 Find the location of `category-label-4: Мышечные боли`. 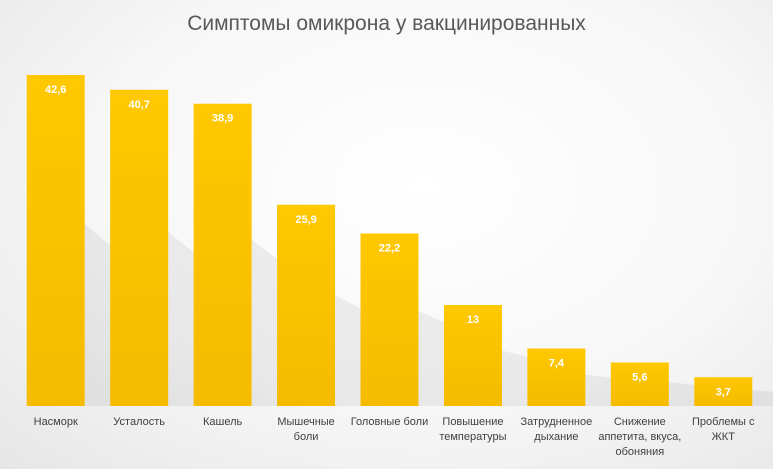

category-label-4: Мышечные боли is located at coordinates (305, 429).